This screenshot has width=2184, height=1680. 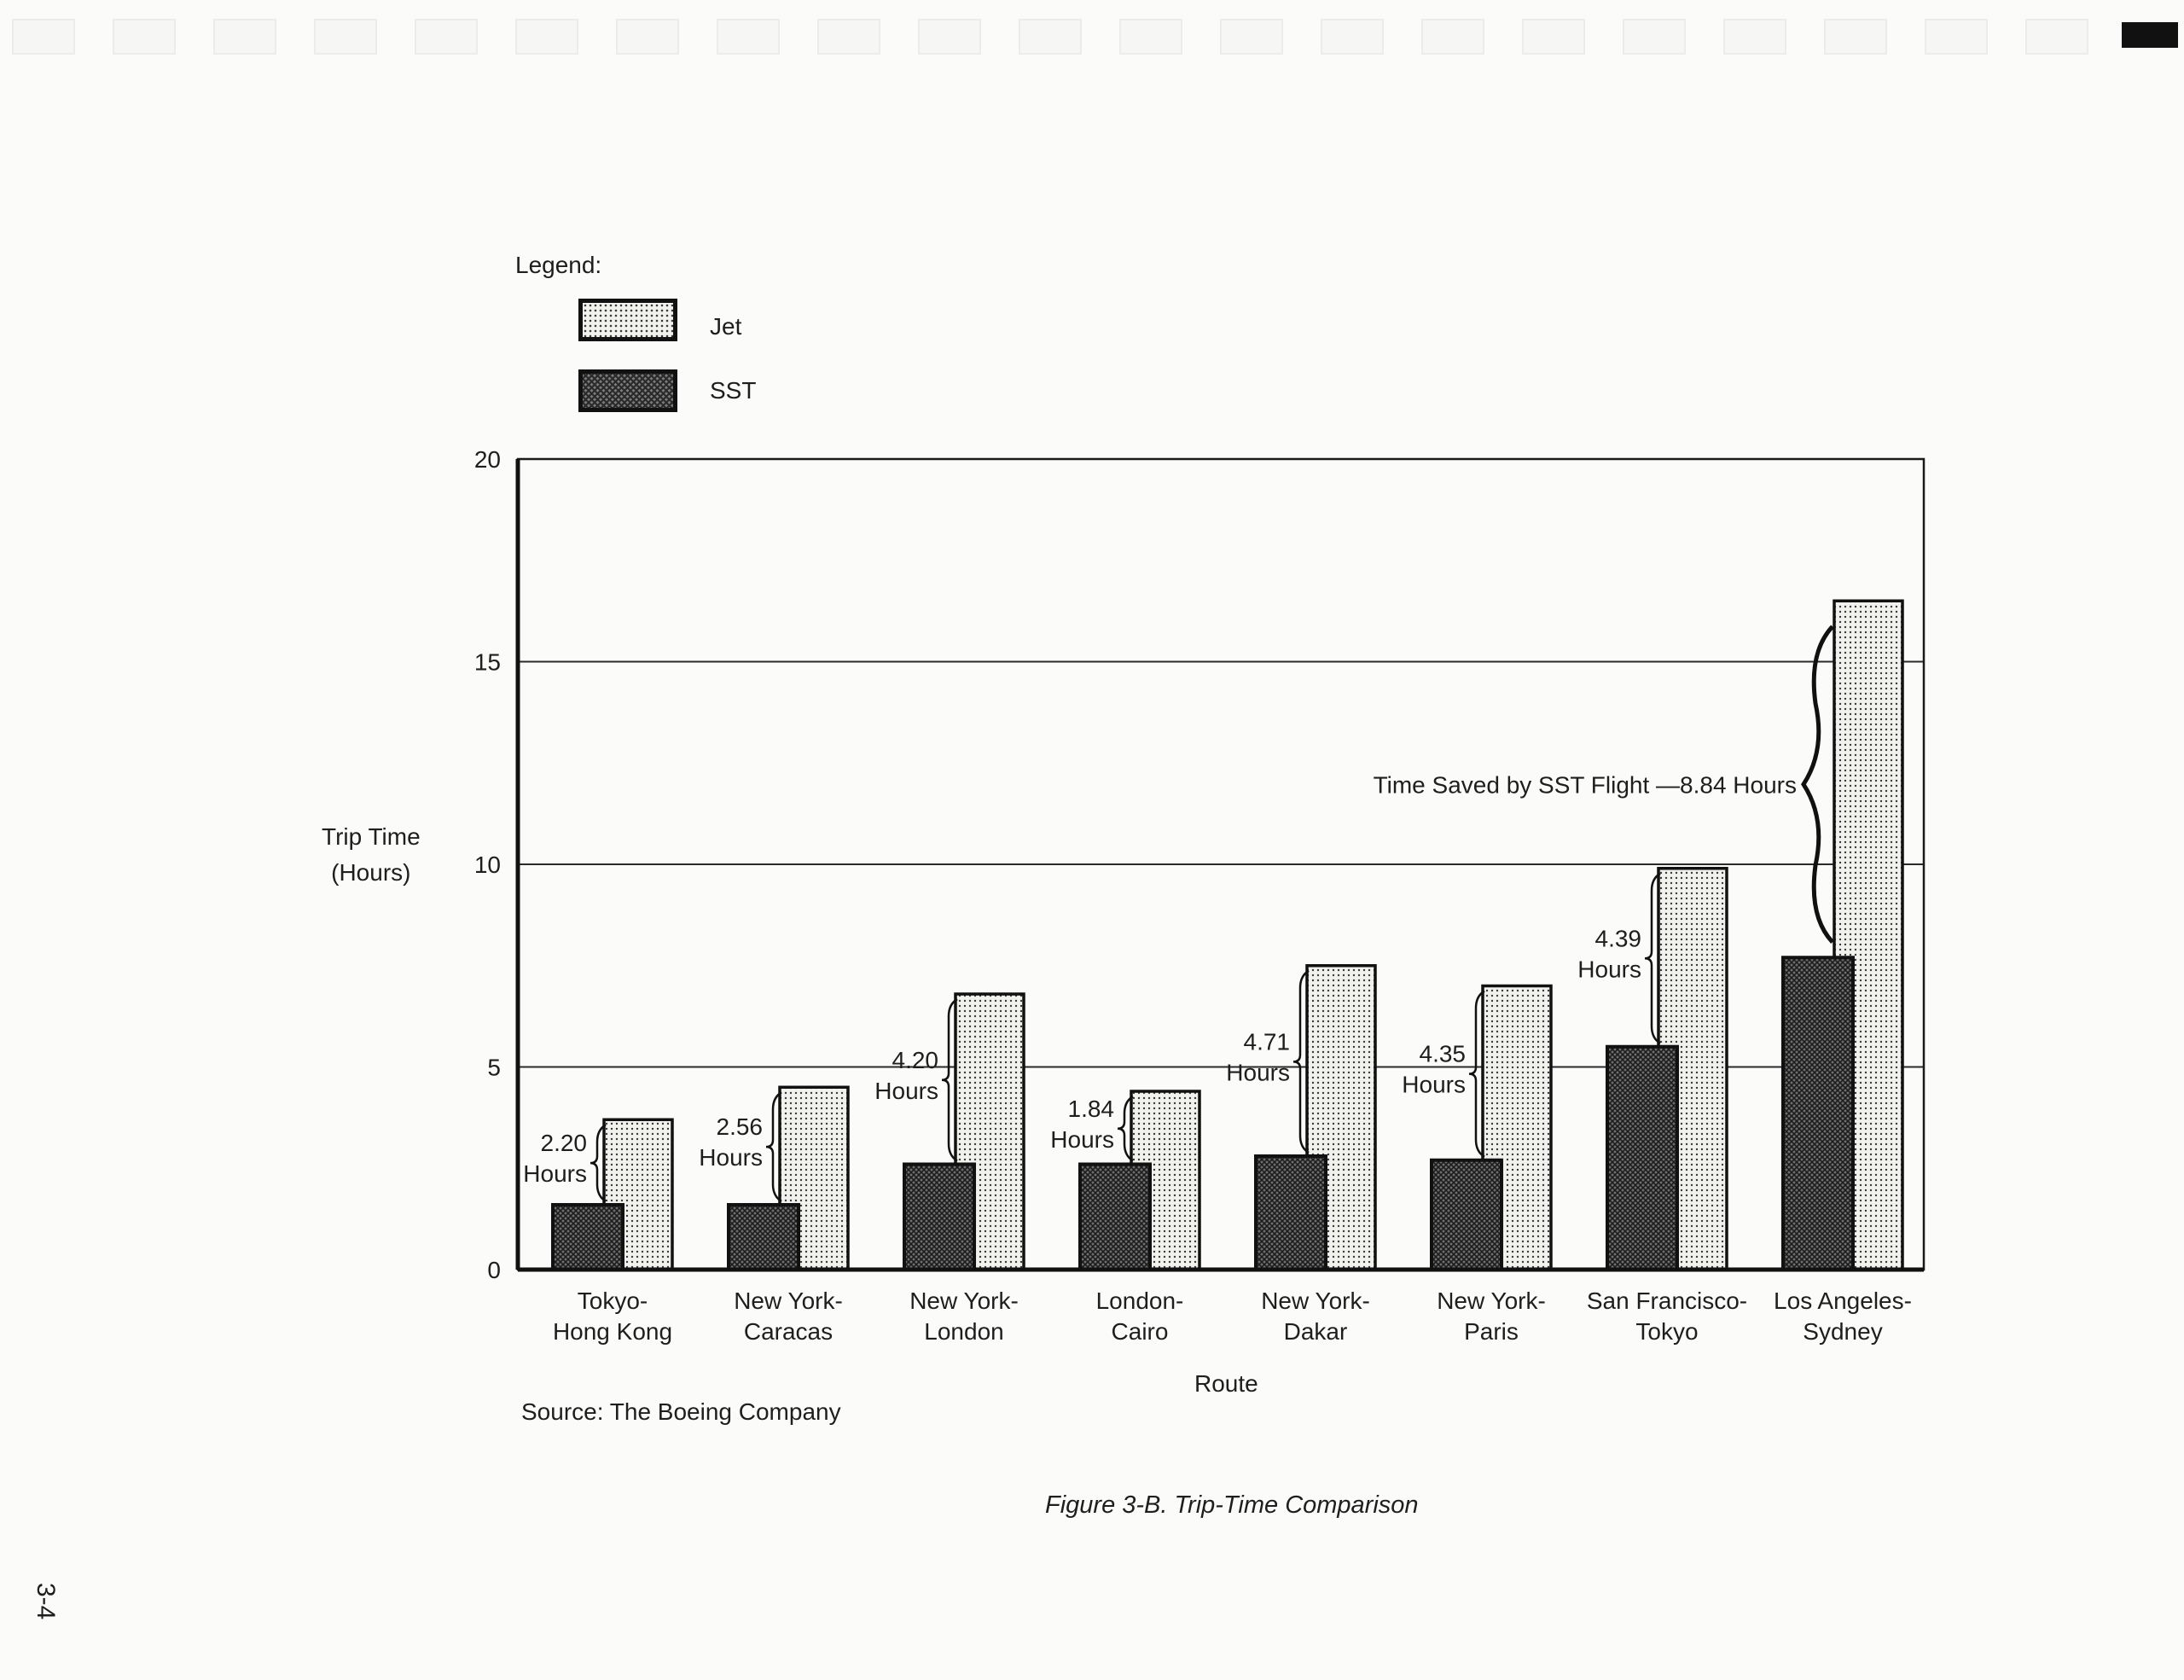 What do you see at coordinates (1843, 1301) in the screenshot?
I see `category-label: Los Angeles-` at bounding box center [1843, 1301].